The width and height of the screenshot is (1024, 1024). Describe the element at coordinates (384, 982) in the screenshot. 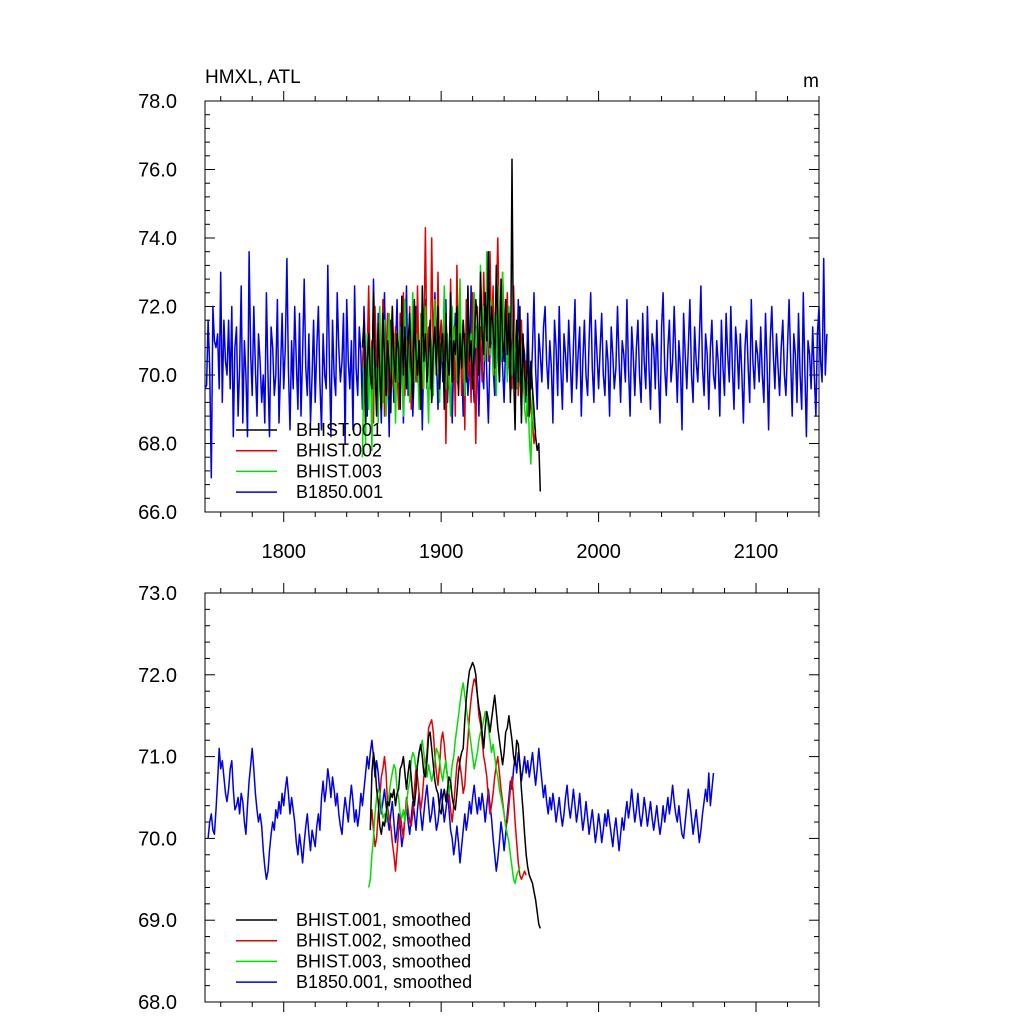

I see `legend-label: B1850.001, smoothed` at that location.